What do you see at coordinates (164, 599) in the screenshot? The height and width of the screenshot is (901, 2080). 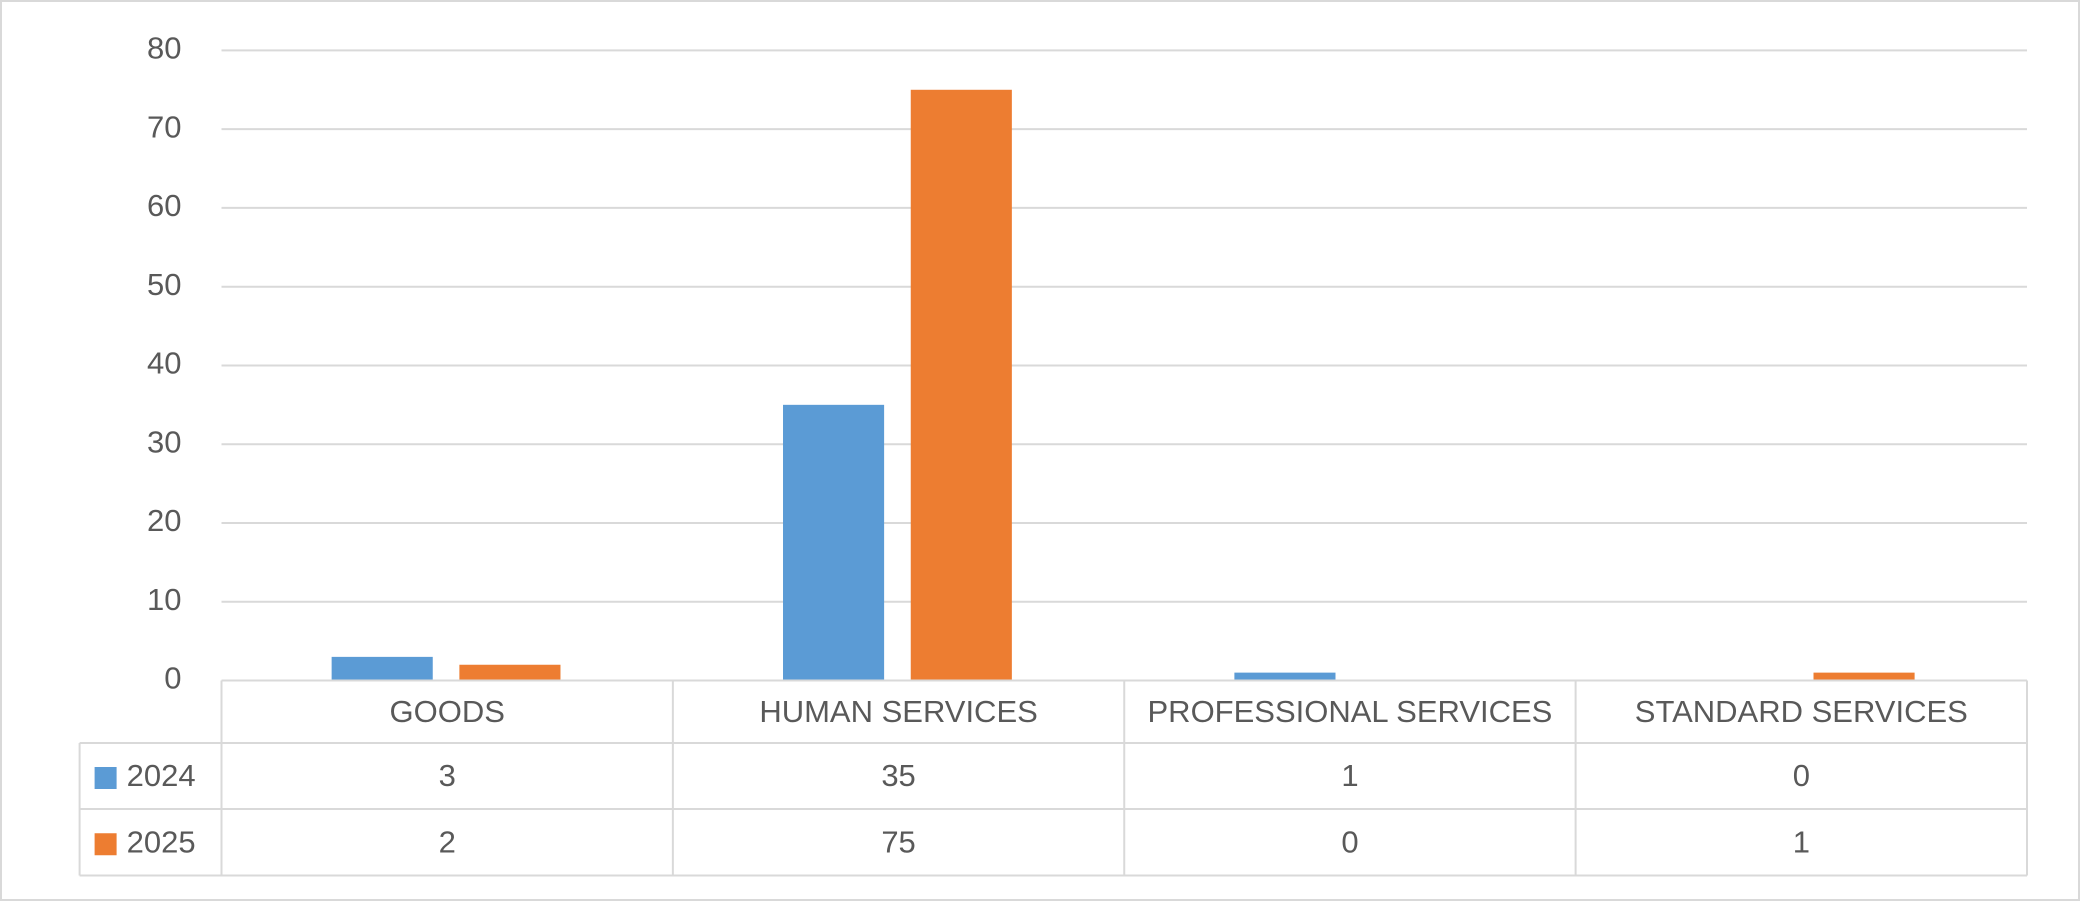 I see `y-tick-label: 10` at bounding box center [164, 599].